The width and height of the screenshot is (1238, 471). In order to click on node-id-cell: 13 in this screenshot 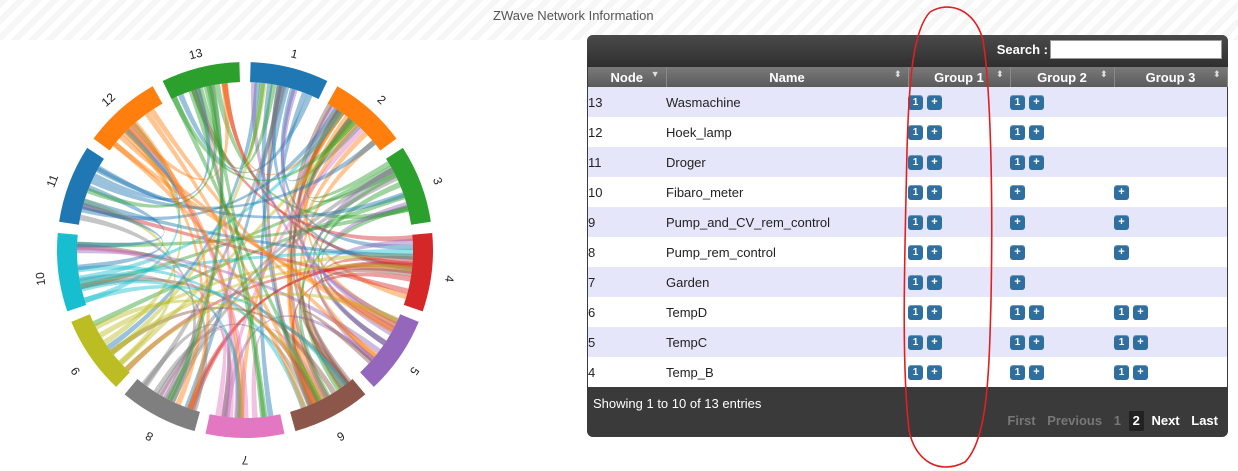, I will do `click(627, 102)`.